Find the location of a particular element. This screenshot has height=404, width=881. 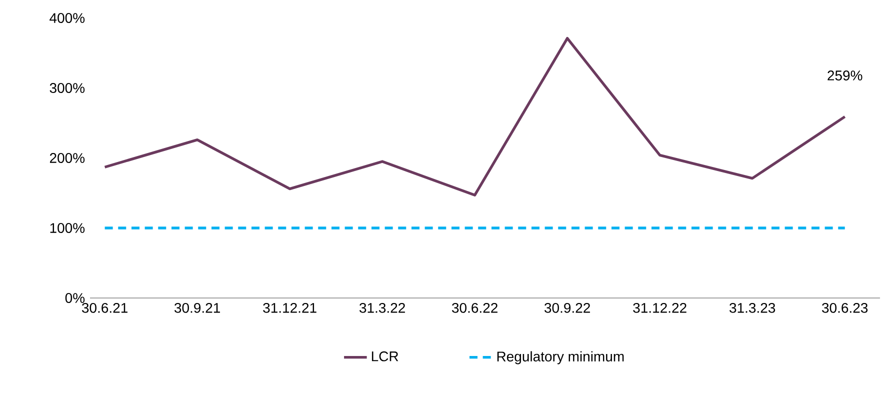

y-tick-label: 100% is located at coordinates (67, 228).